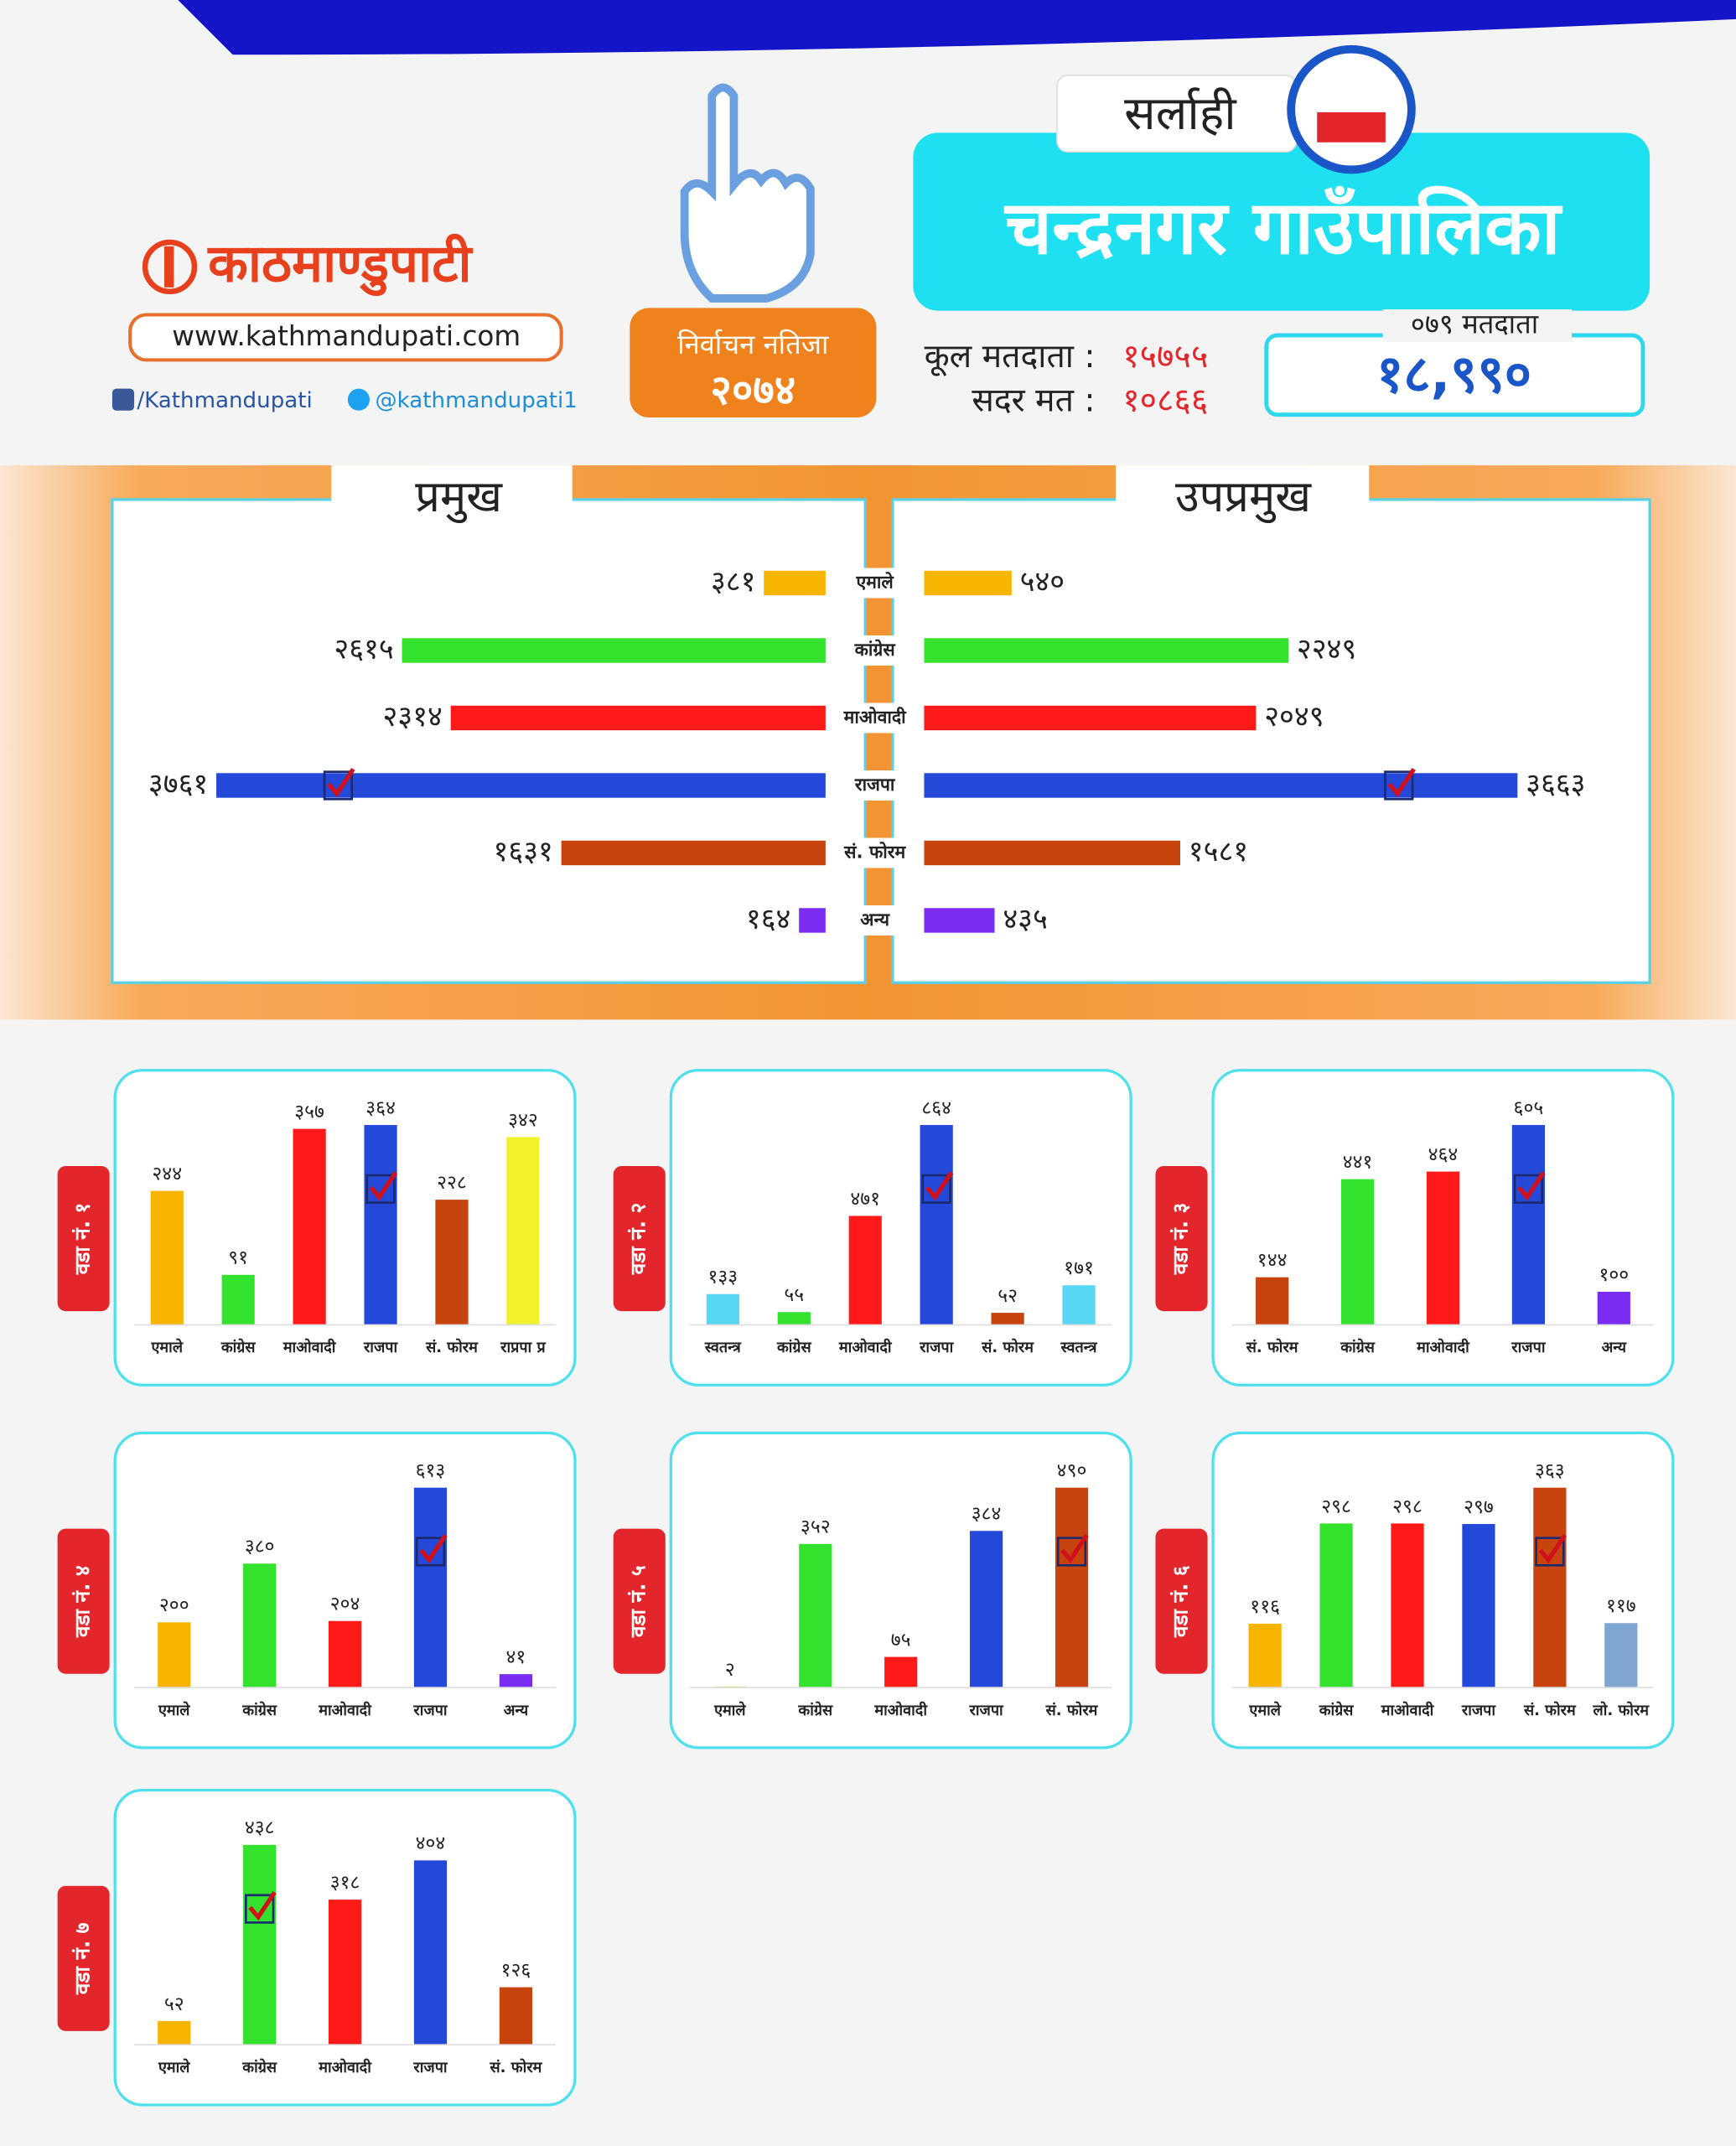 This screenshot has width=1736, height=2146. What do you see at coordinates (1407, 1506) in the screenshot?
I see `value-label: २९८` at bounding box center [1407, 1506].